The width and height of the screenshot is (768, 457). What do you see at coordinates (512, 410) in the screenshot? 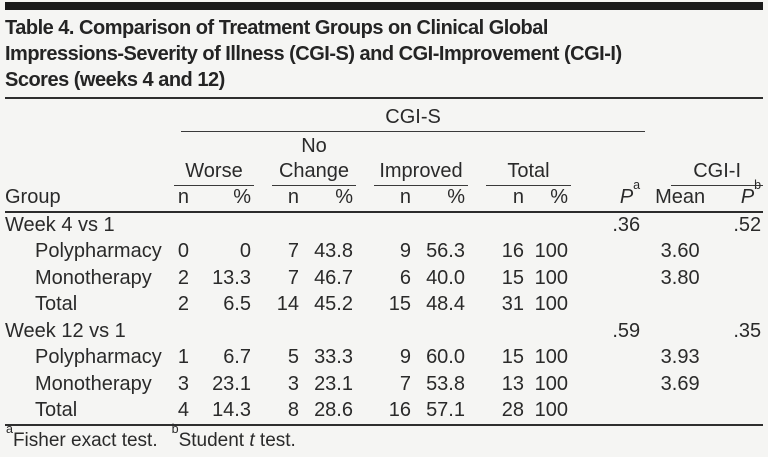
I see `table-cell: 28` at bounding box center [512, 410].